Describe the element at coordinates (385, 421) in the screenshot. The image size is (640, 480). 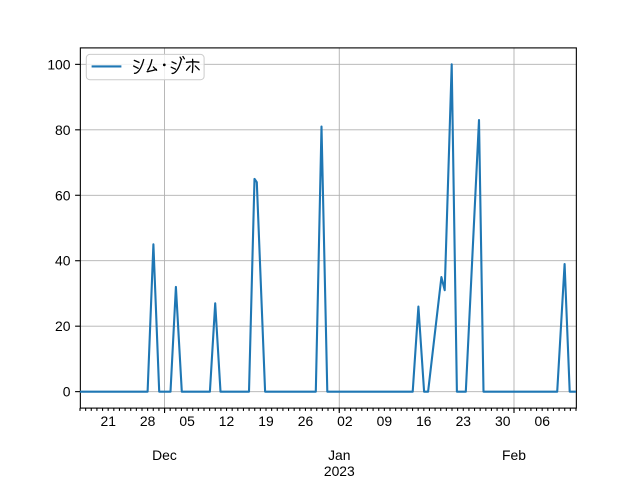
I see `svg-text: 09` at that location.